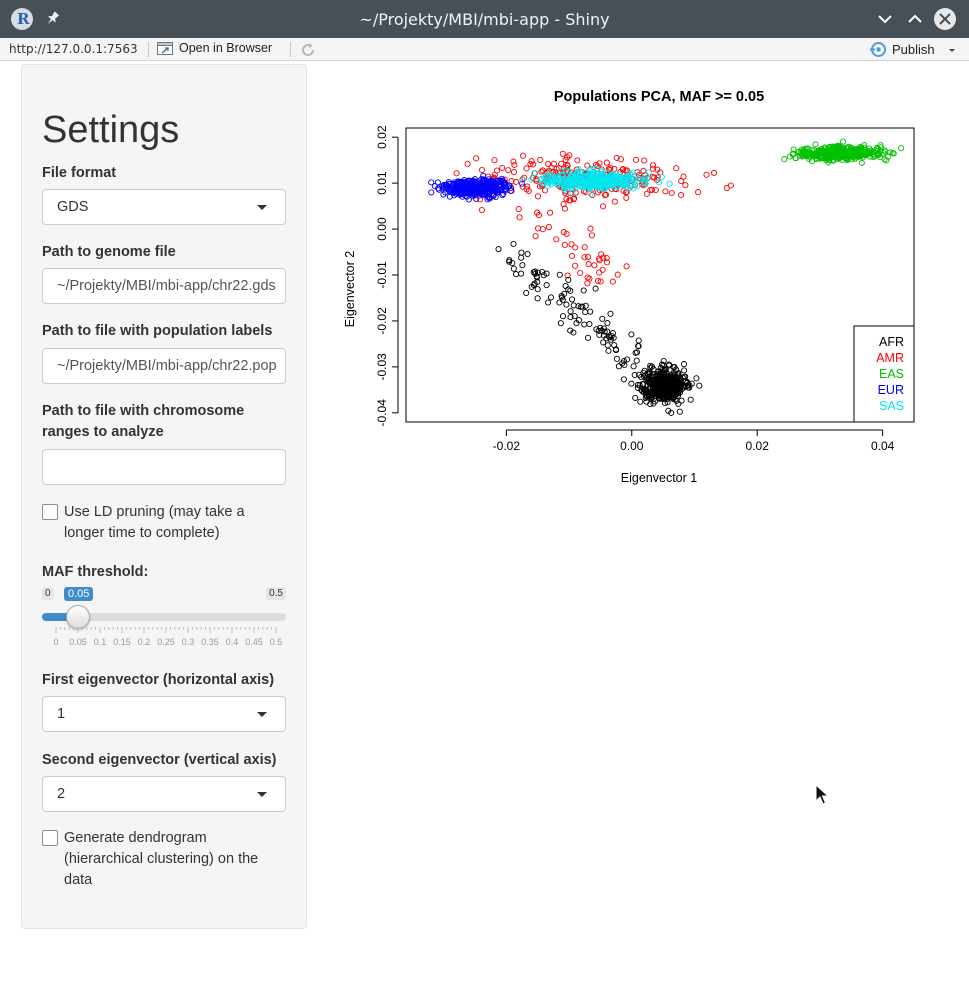 Image resolution: width=969 pixels, height=1004 pixels. I want to click on slider-tick-label: 0.35, so click(210, 642).